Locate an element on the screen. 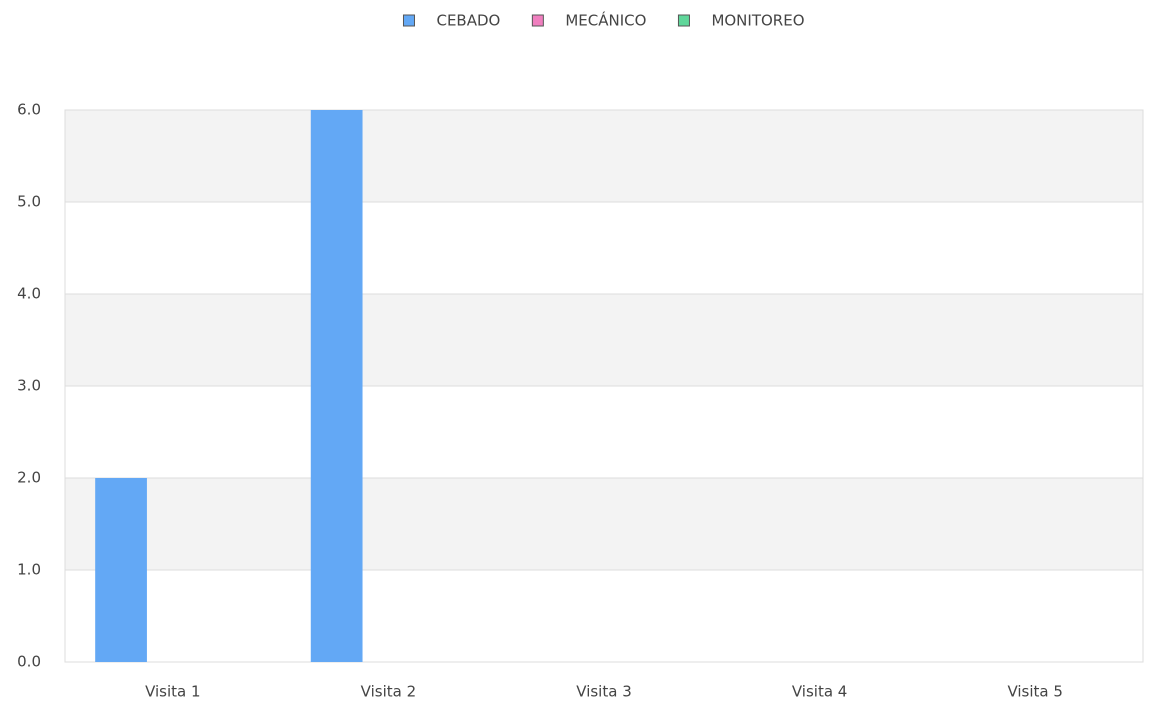 This screenshot has width=1149, height=718. y-tick-label: 5.0 is located at coordinates (29, 202).